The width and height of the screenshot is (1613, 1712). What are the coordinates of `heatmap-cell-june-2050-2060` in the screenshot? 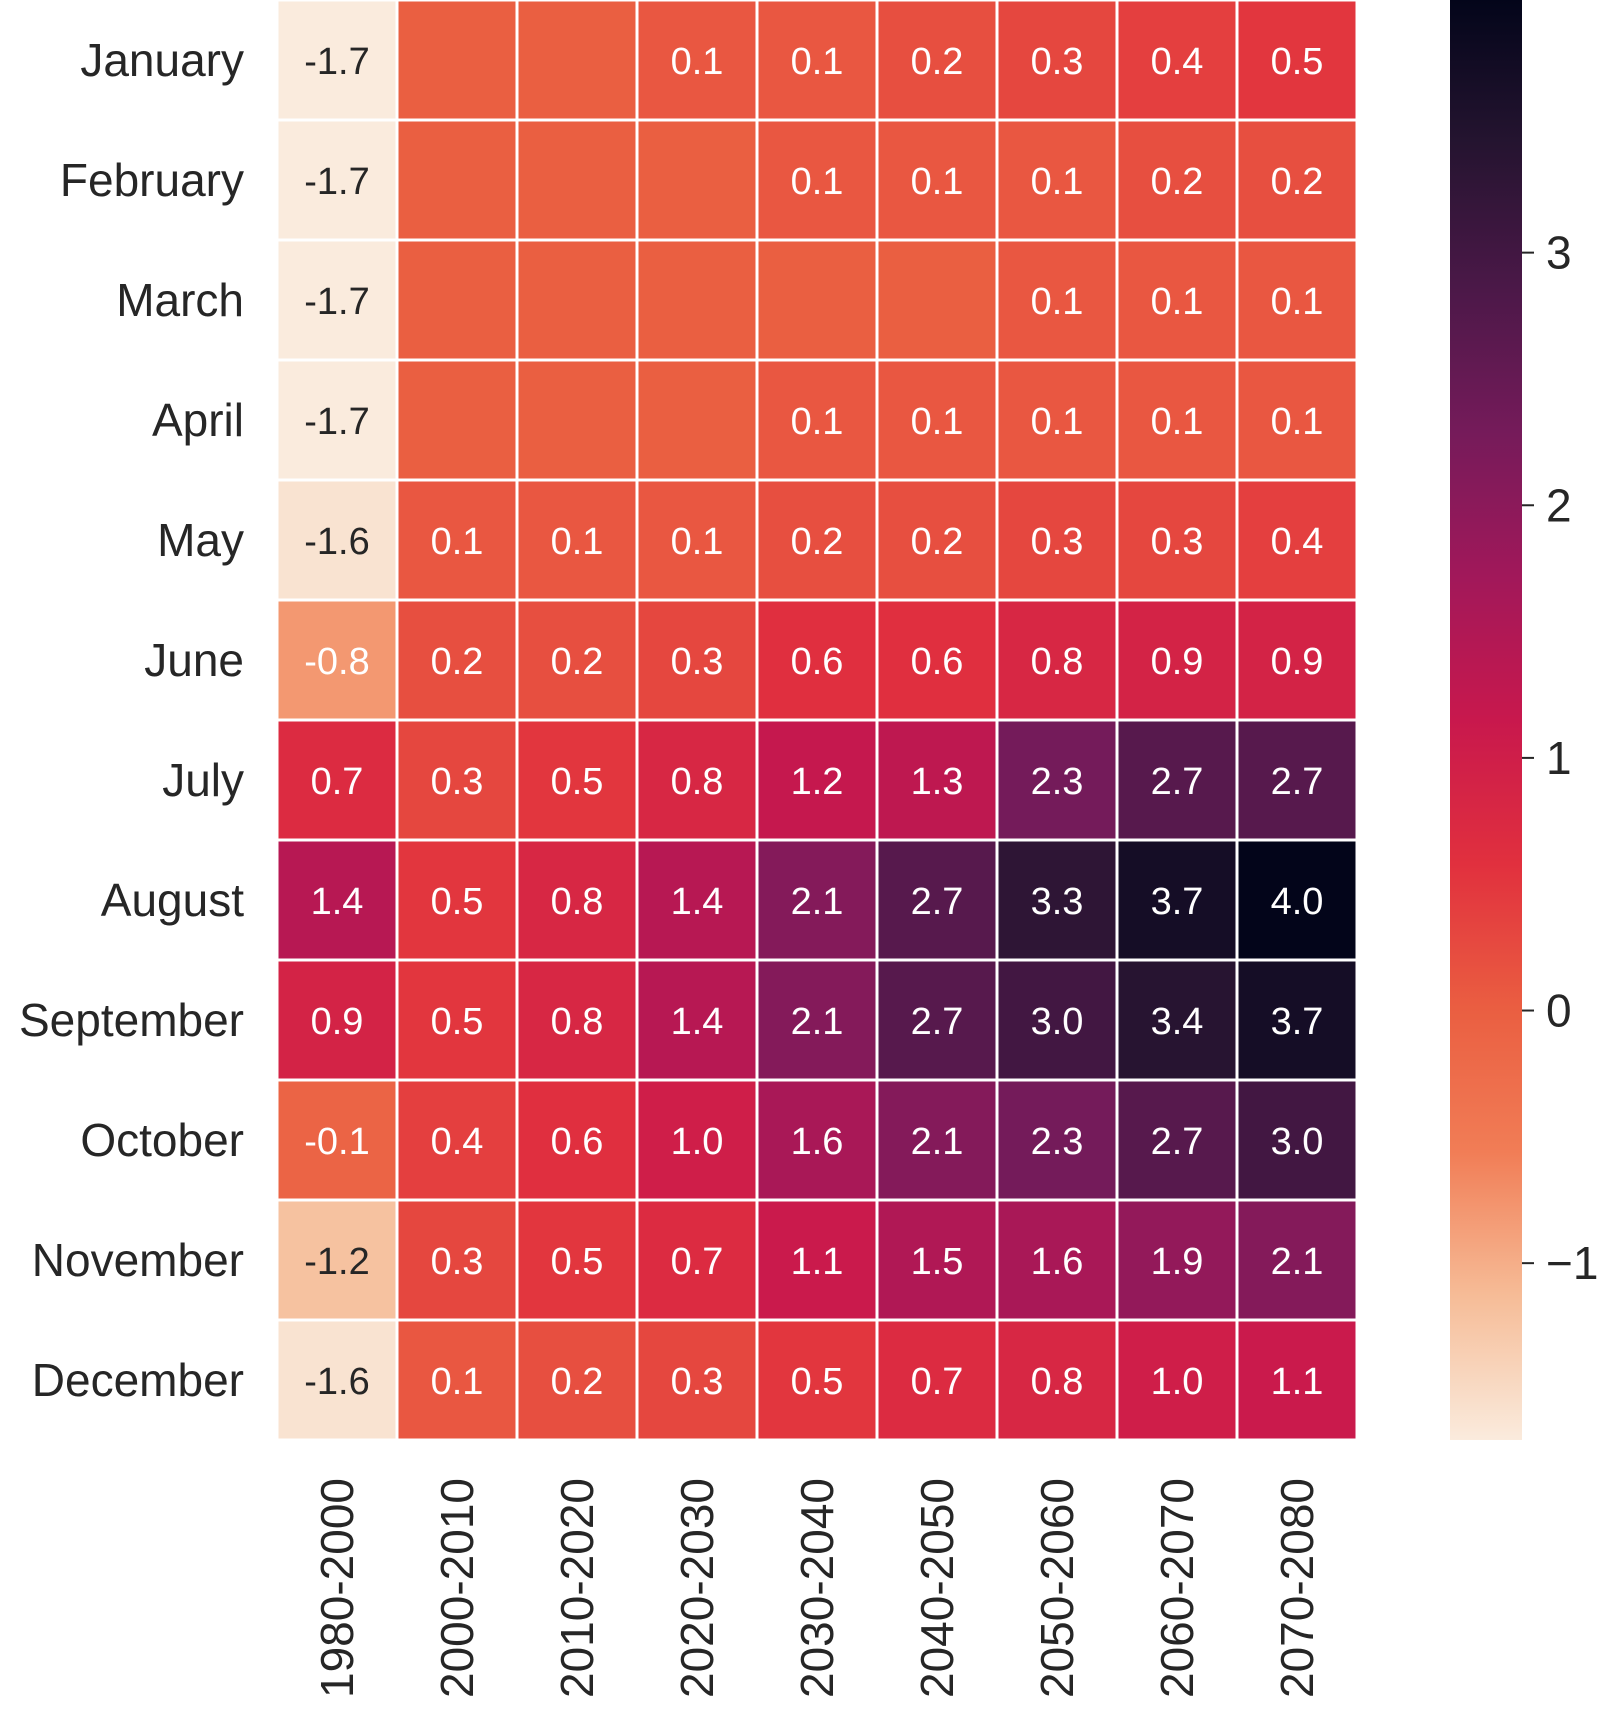 It's located at (1057, 660).